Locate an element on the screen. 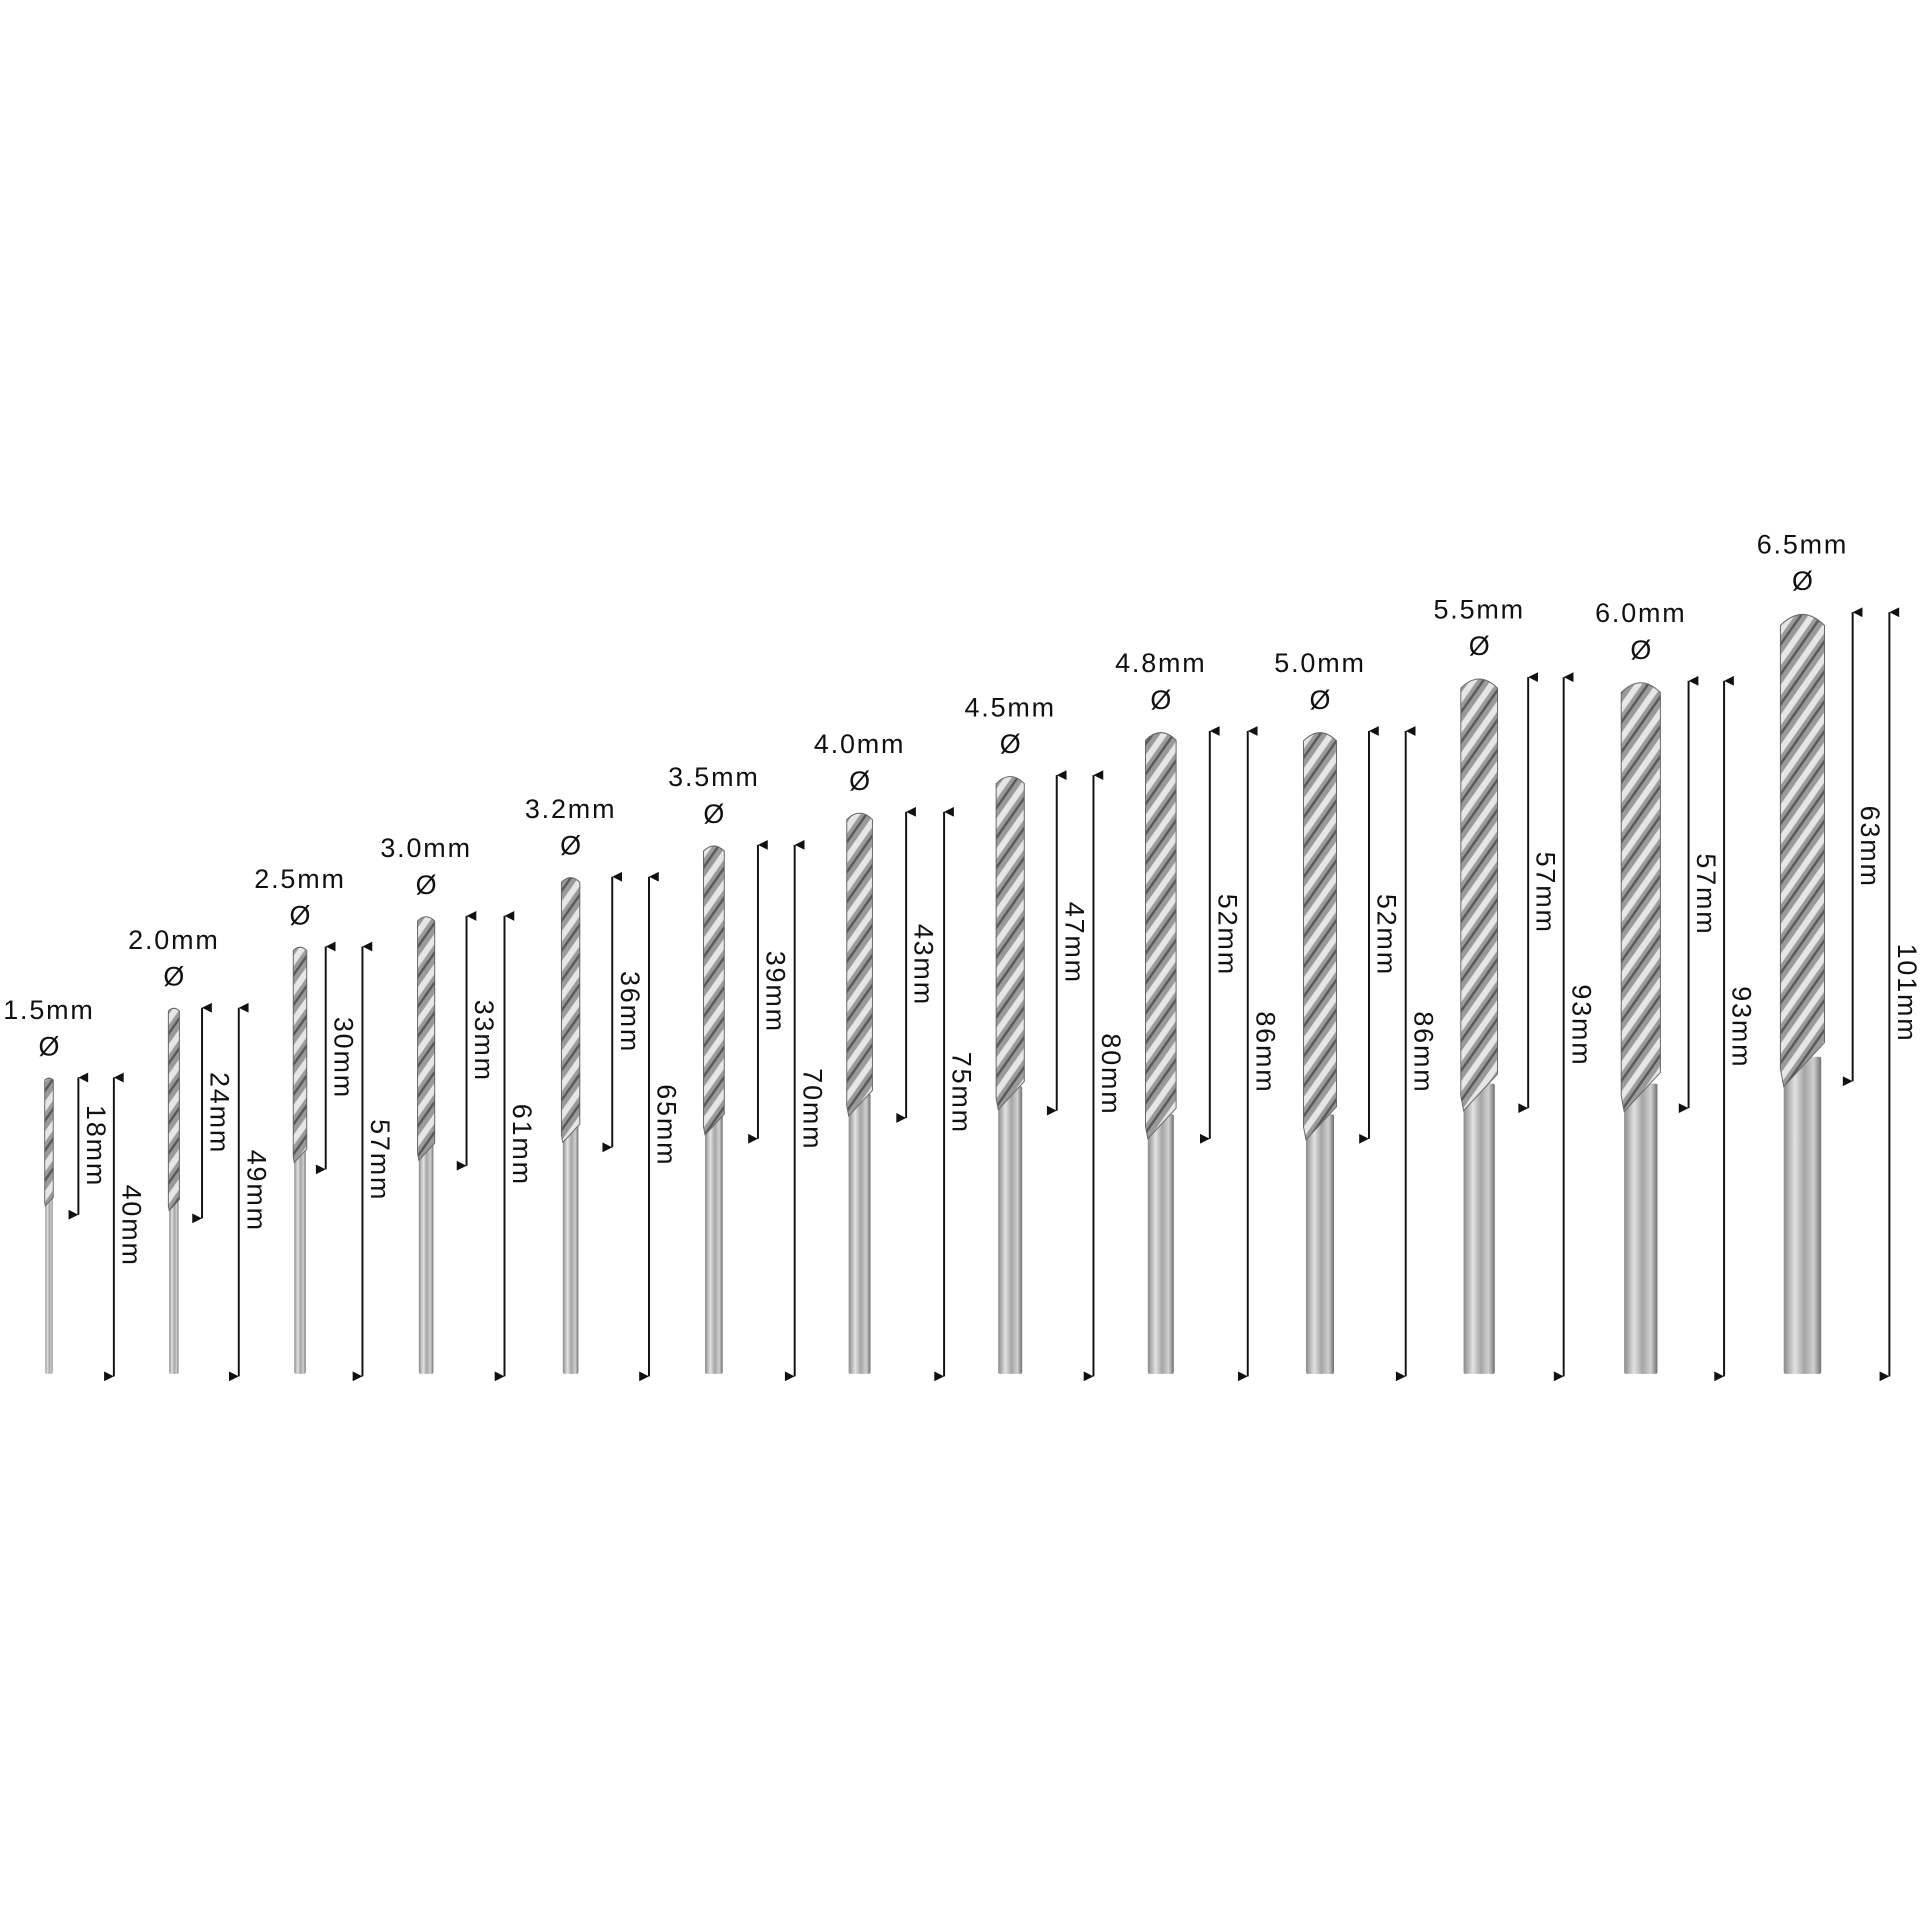 The width and height of the screenshot is (1920, 1920). drill-bit-6.0mm: 6.0mm Ø 57mm 93mm is located at coordinates (1676, 990).